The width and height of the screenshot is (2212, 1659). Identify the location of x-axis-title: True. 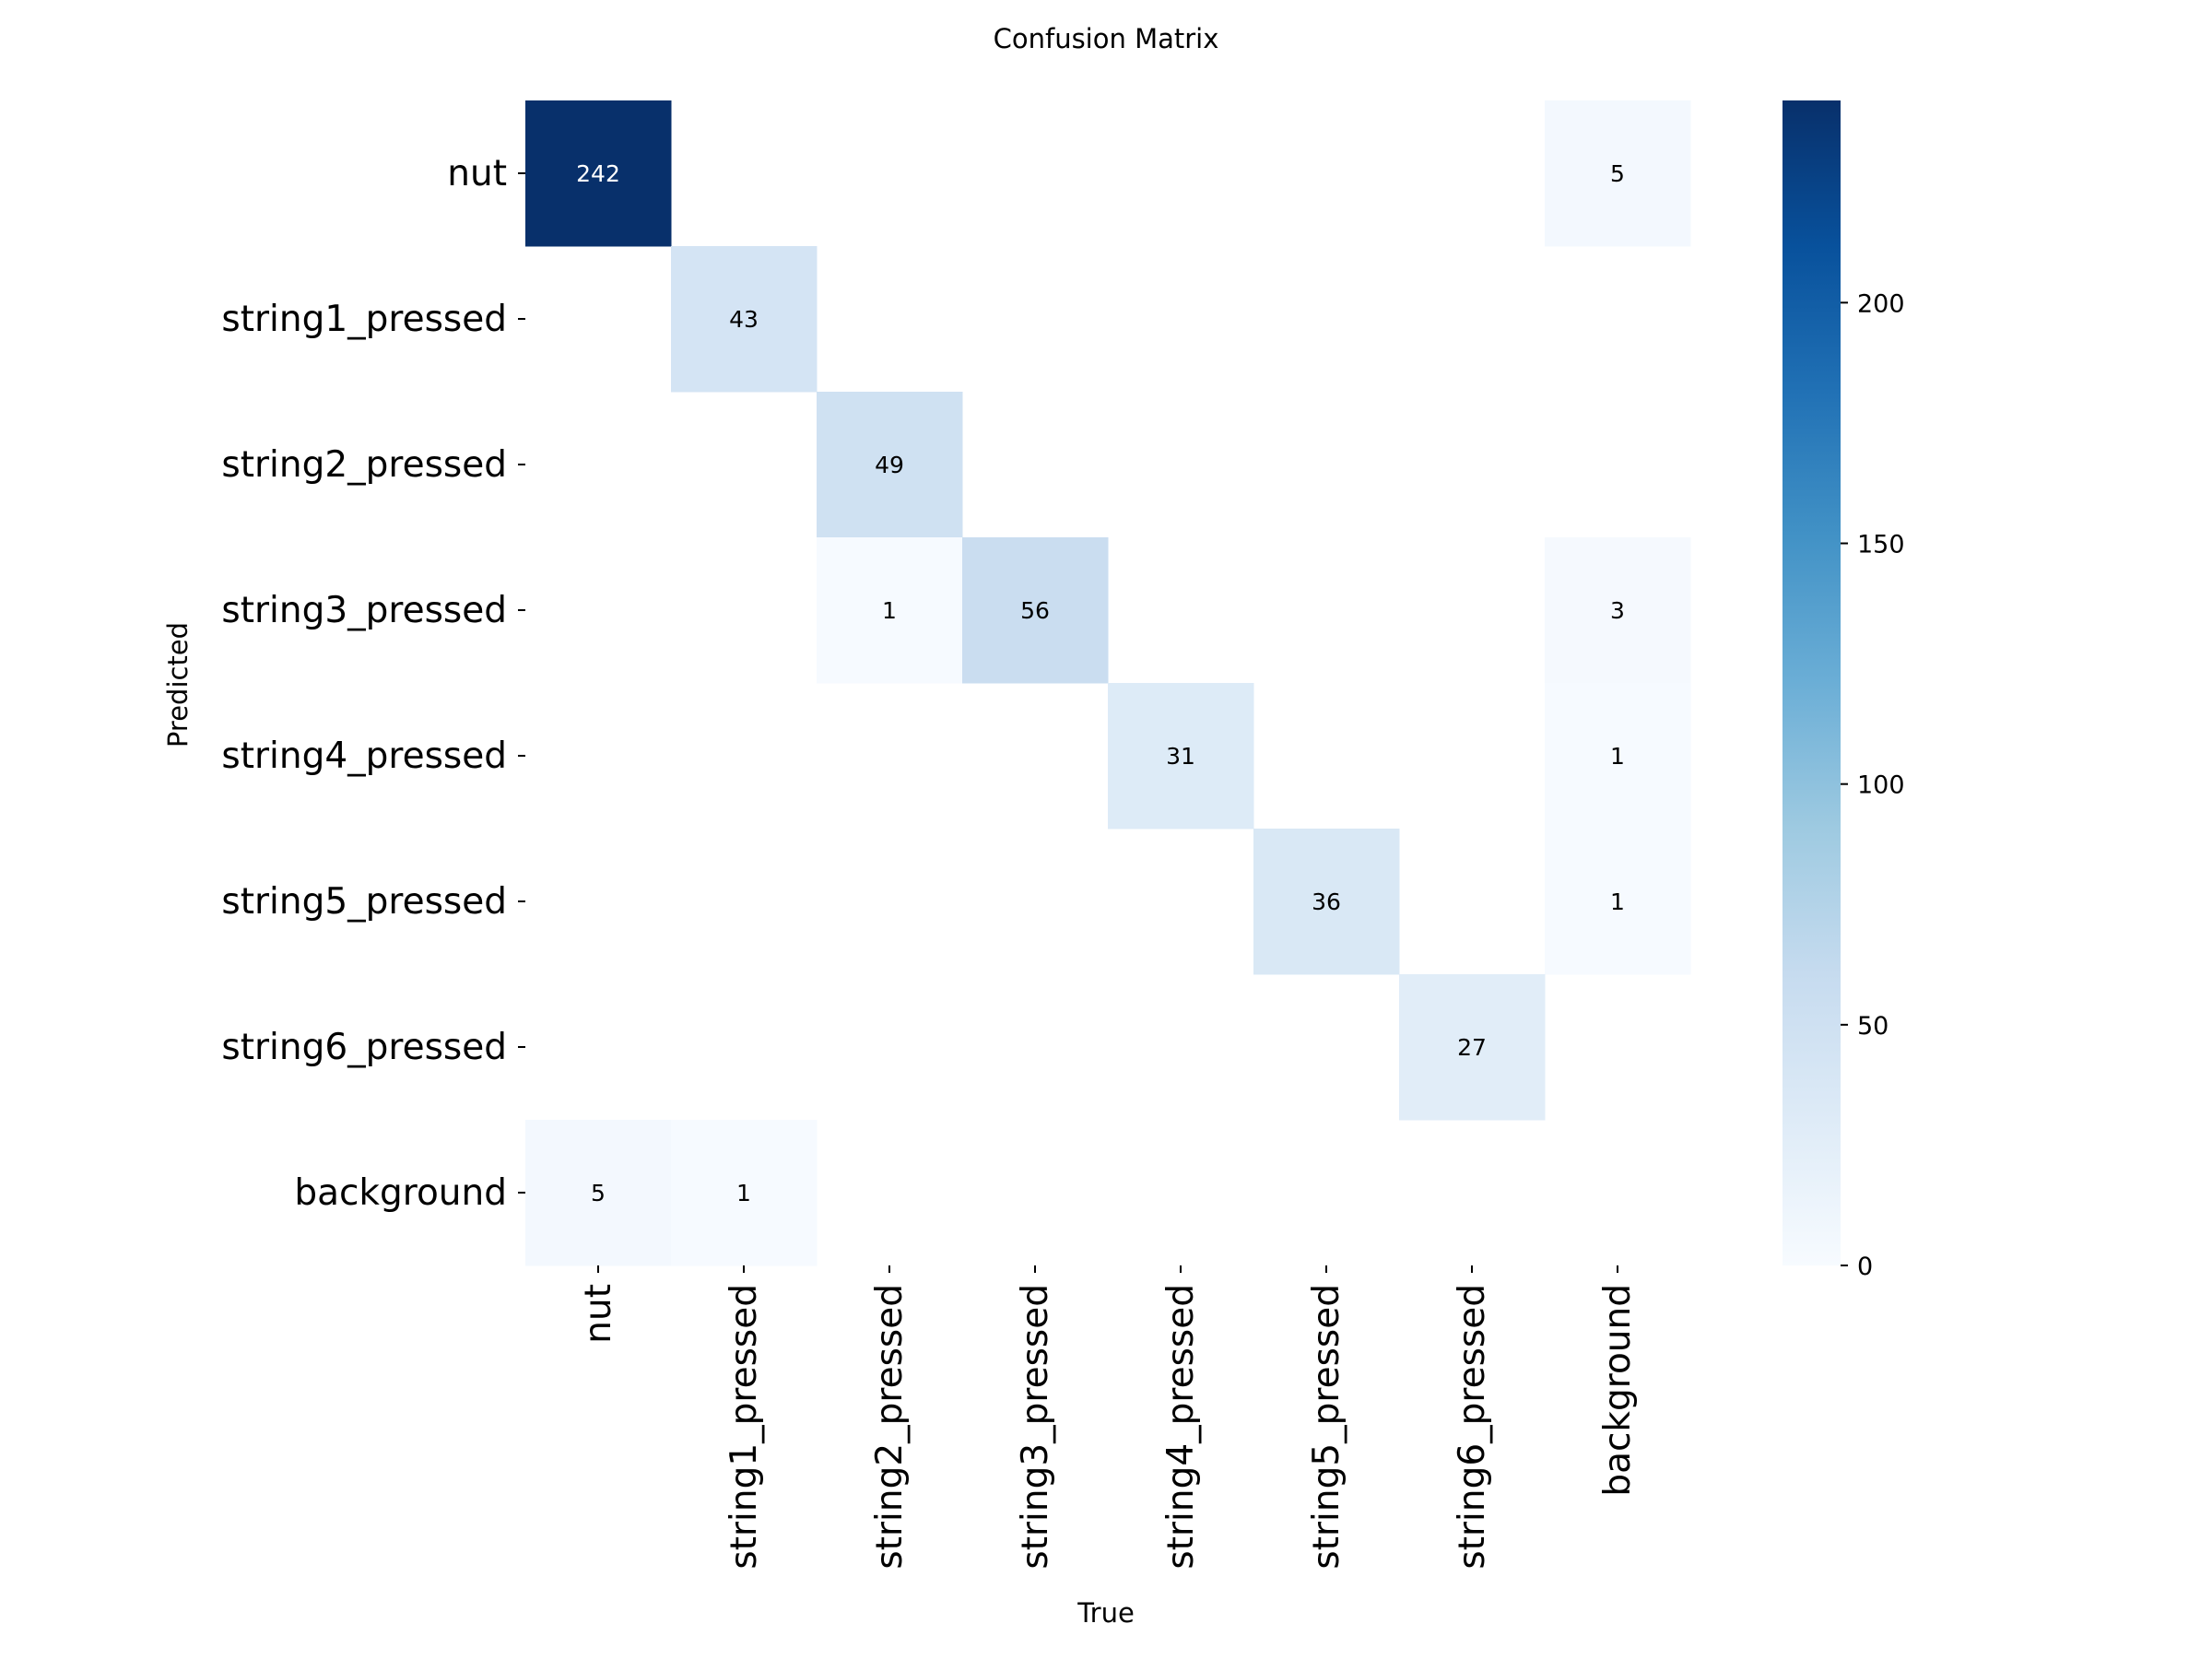
(1106, 1613).